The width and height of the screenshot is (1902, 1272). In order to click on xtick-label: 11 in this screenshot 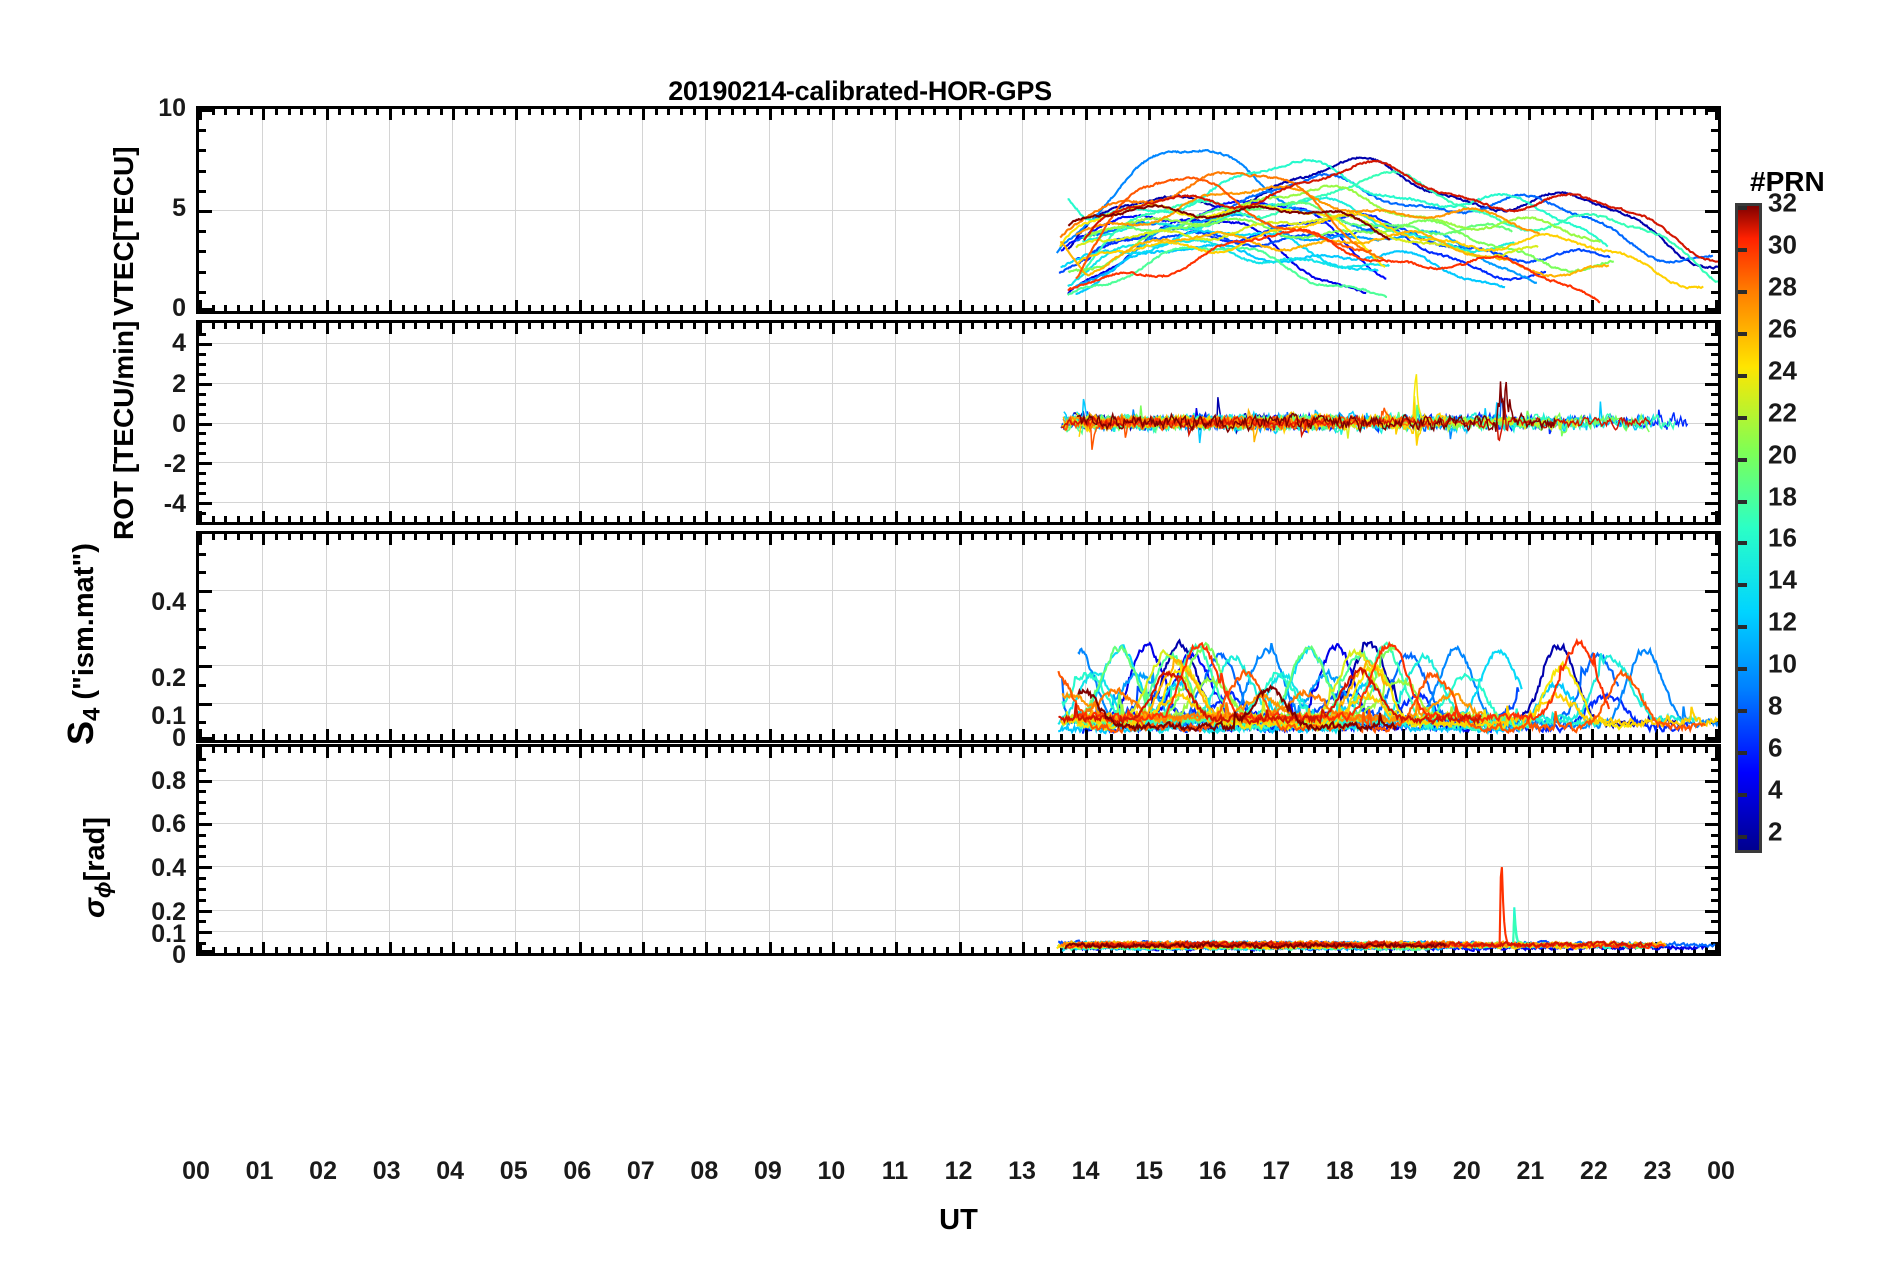, I will do `click(895, 1171)`.